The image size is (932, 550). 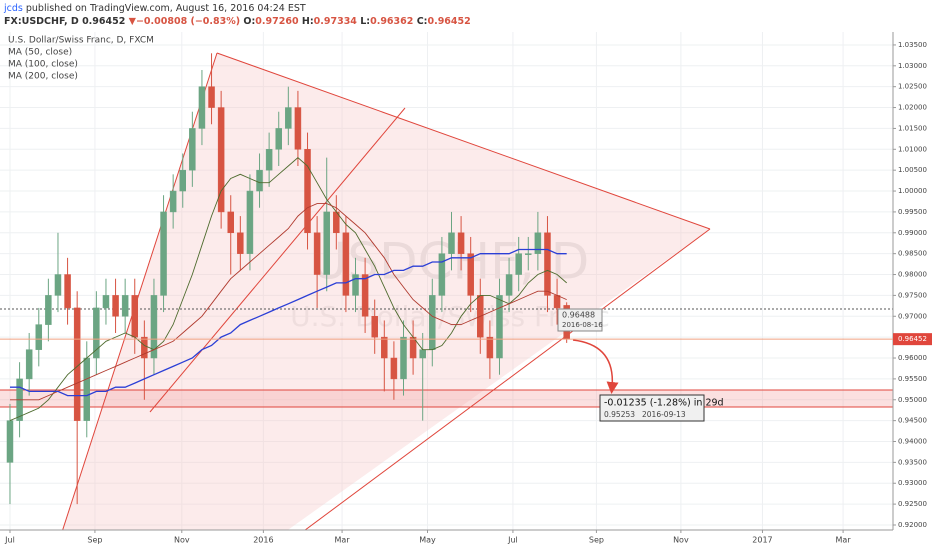 What do you see at coordinates (104, 21) in the screenshot?
I see `last: 0.96452` at bounding box center [104, 21].